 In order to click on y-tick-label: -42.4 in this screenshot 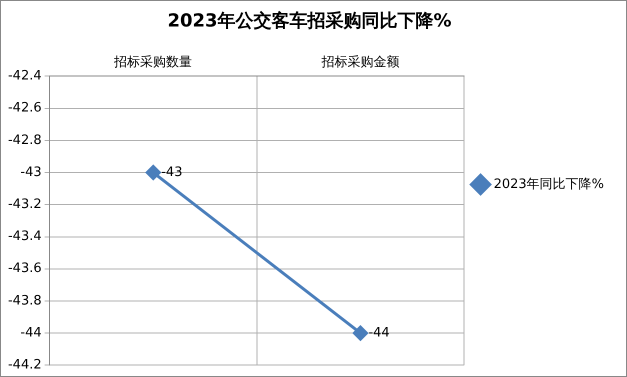, I will do `click(25, 76)`.